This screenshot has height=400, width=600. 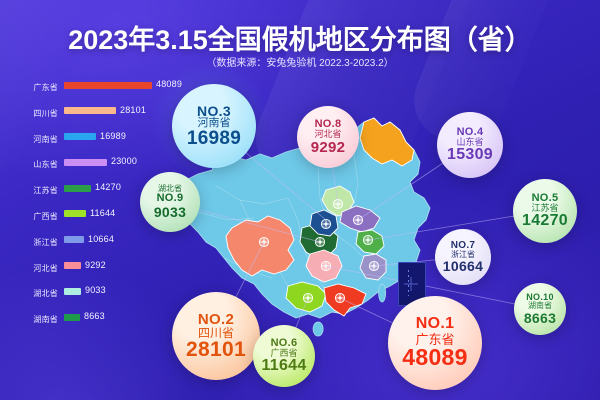 What do you see at coordinates (170, 189) in the screenshot?
I see `bubble-province-label: 湖北省` at bounding box center [170, 189].